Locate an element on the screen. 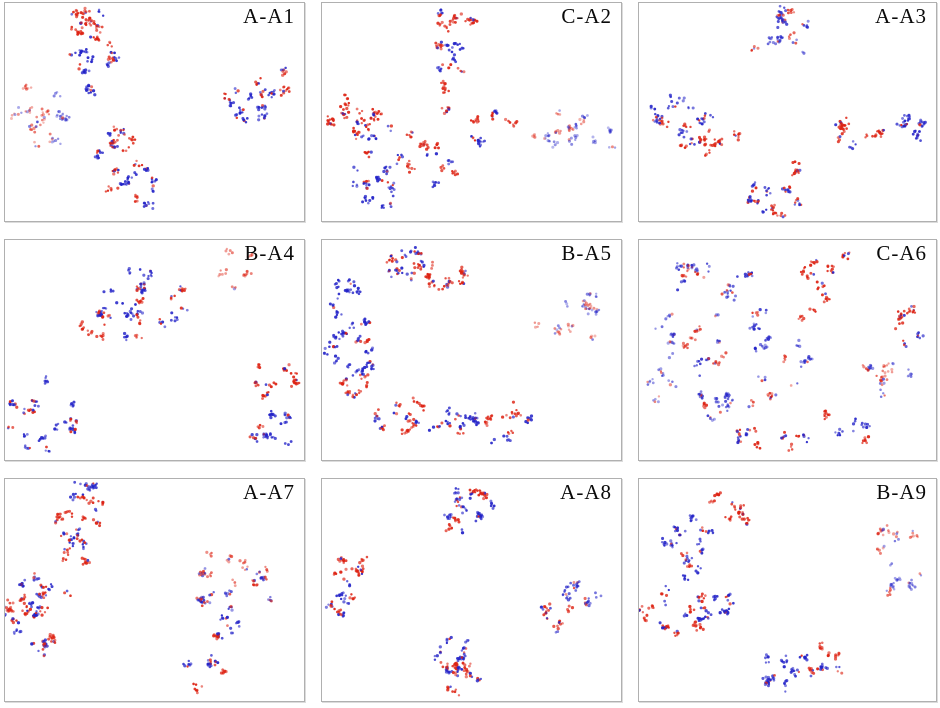  panel-label: B-A9 is located at coordinates (901, 492).